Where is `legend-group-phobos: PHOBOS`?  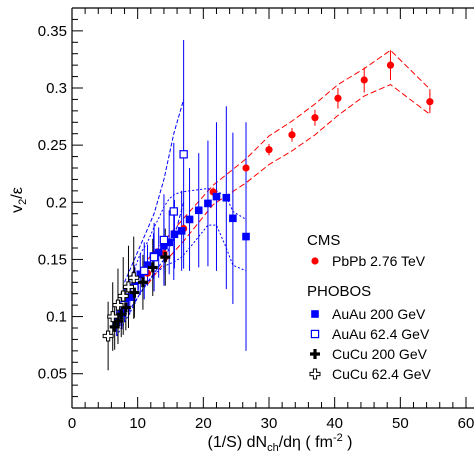 legend-group-phobos: PHOBOS is located at coordinates (339, 291).